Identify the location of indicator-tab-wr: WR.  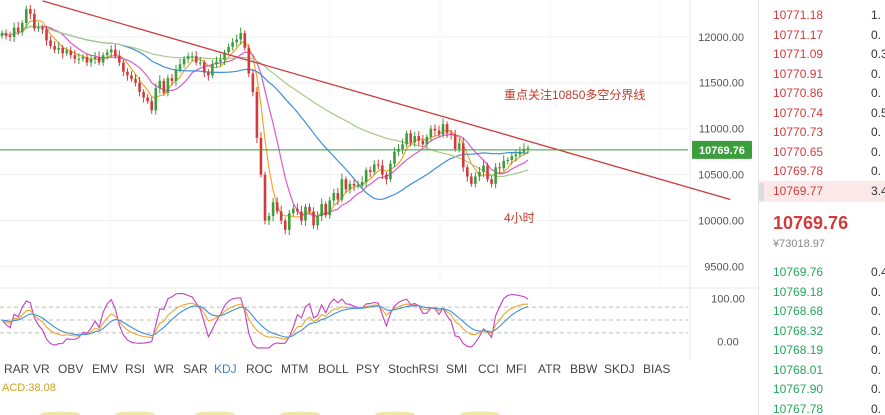
(164, 369).